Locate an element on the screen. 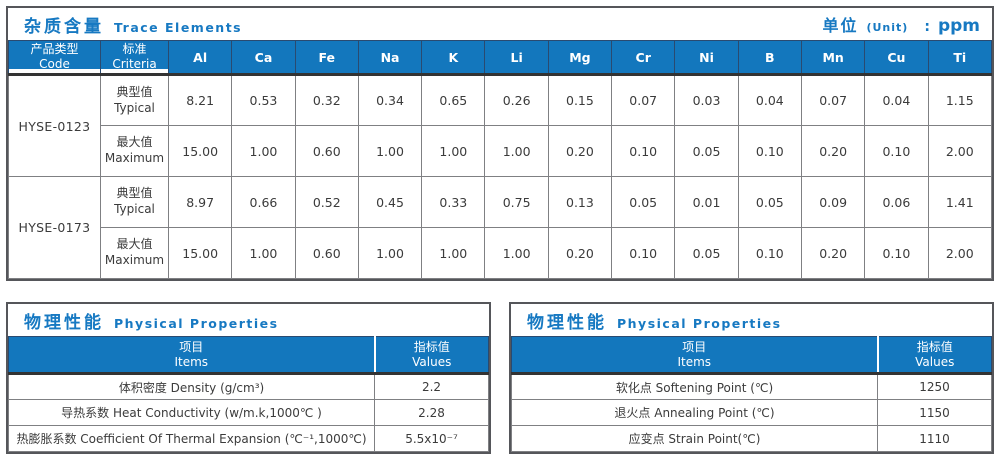 The width and height of the screenshot is (1000, 461). physical-left-header-row: 项目 Items 指标值 Values is located at coordinates (248, 355).